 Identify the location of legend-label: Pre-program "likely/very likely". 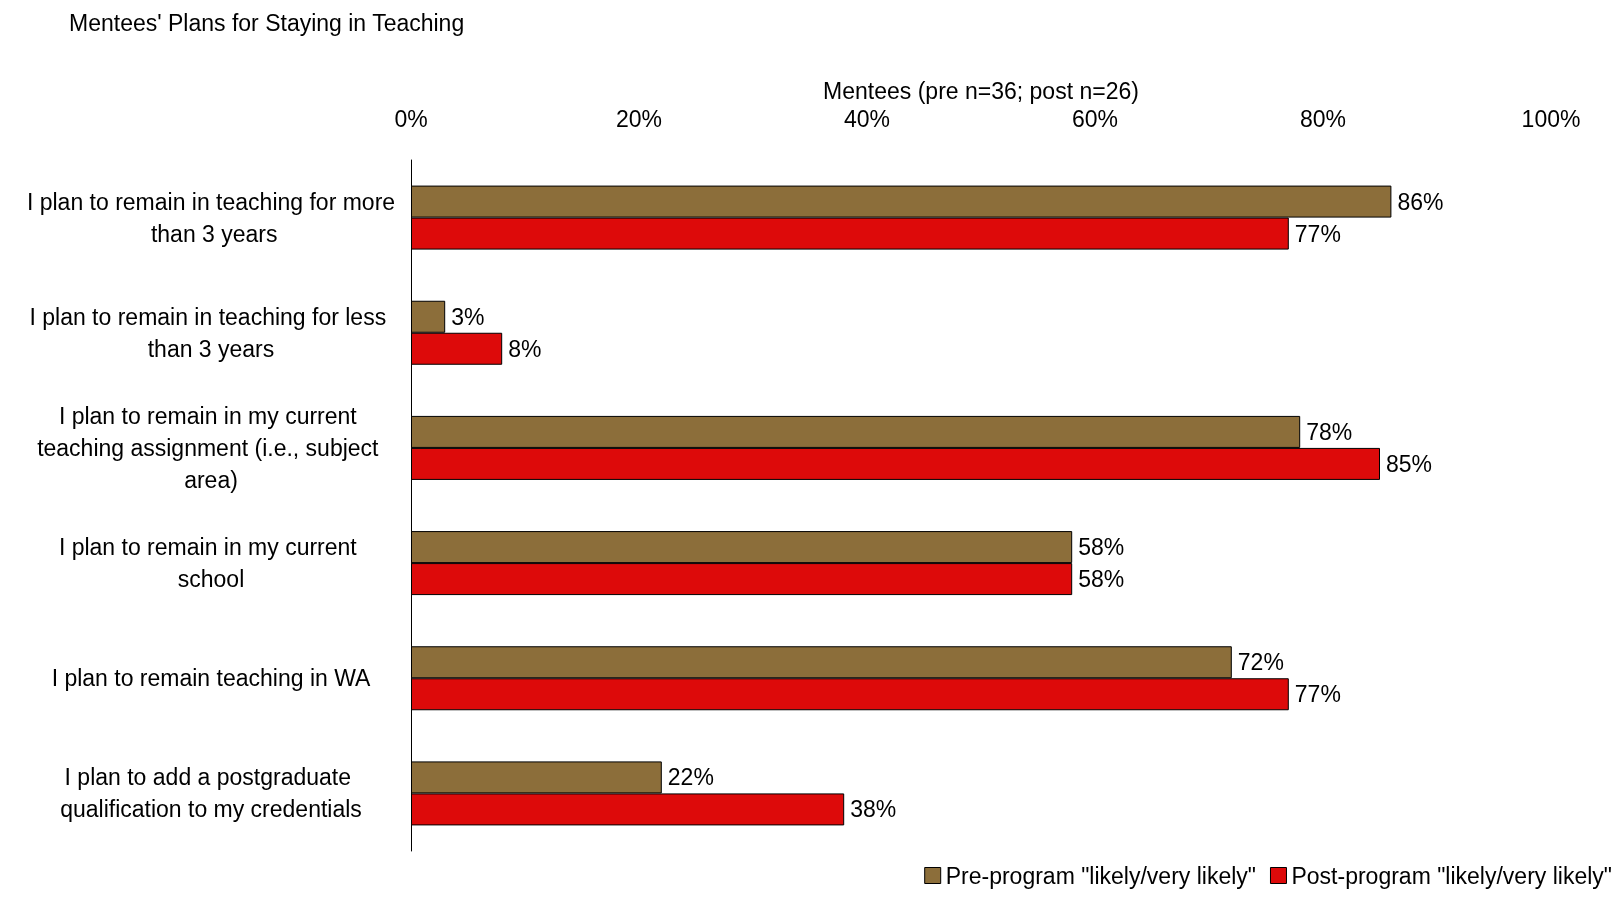
(1100, 875).